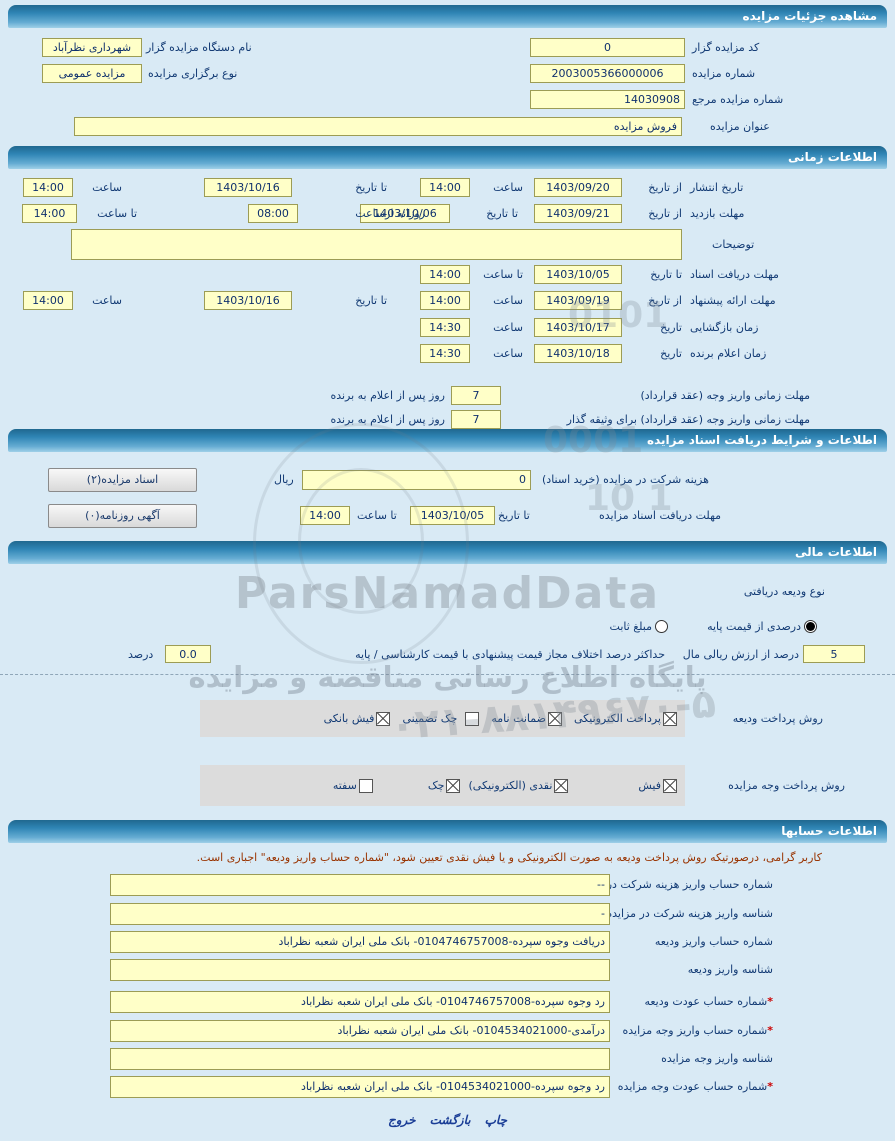 This screenshot has height=1141, width=895. I want to click on publish-from-date-field: 1403/09/20, so click(578, 187).